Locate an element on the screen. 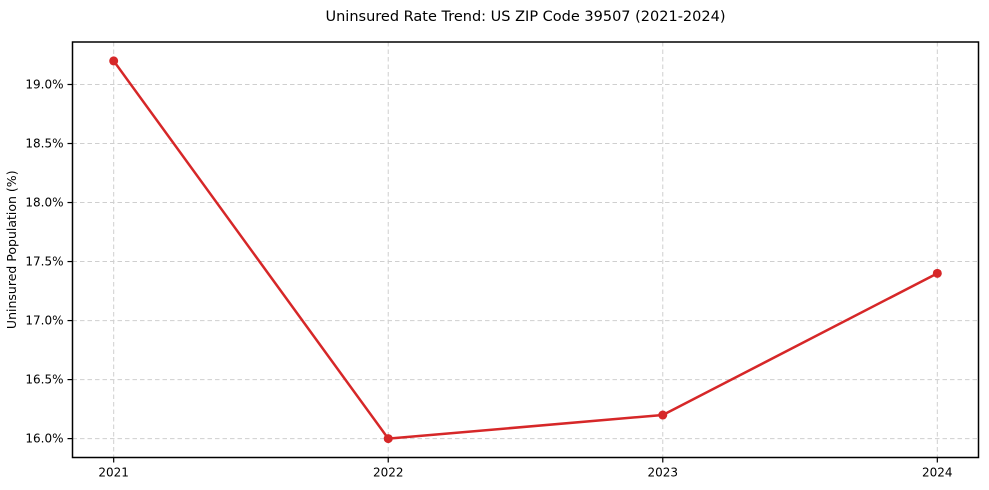 This screenshot has width=989, height=490. x-tick-label: 2023 is located at coordinates (662, 473).